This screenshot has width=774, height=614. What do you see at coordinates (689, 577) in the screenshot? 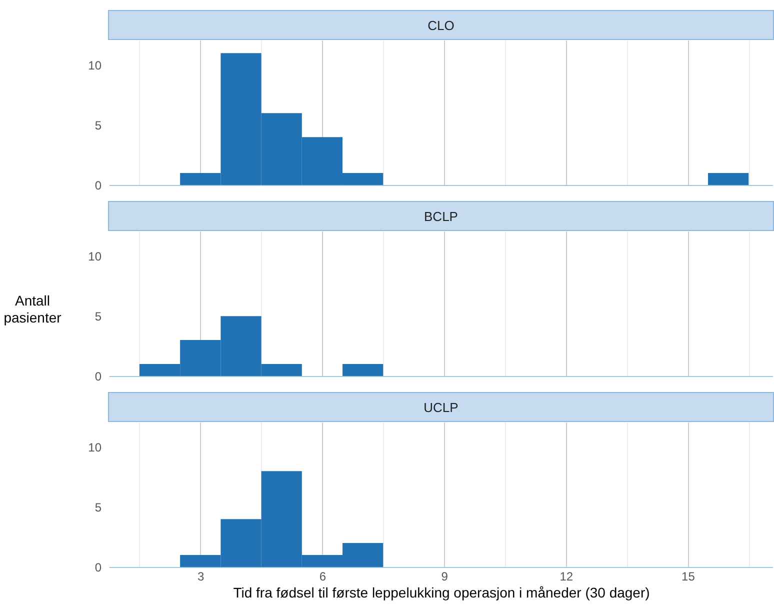
I see `x-tick-label: 15` at bounding box center [689, 577].